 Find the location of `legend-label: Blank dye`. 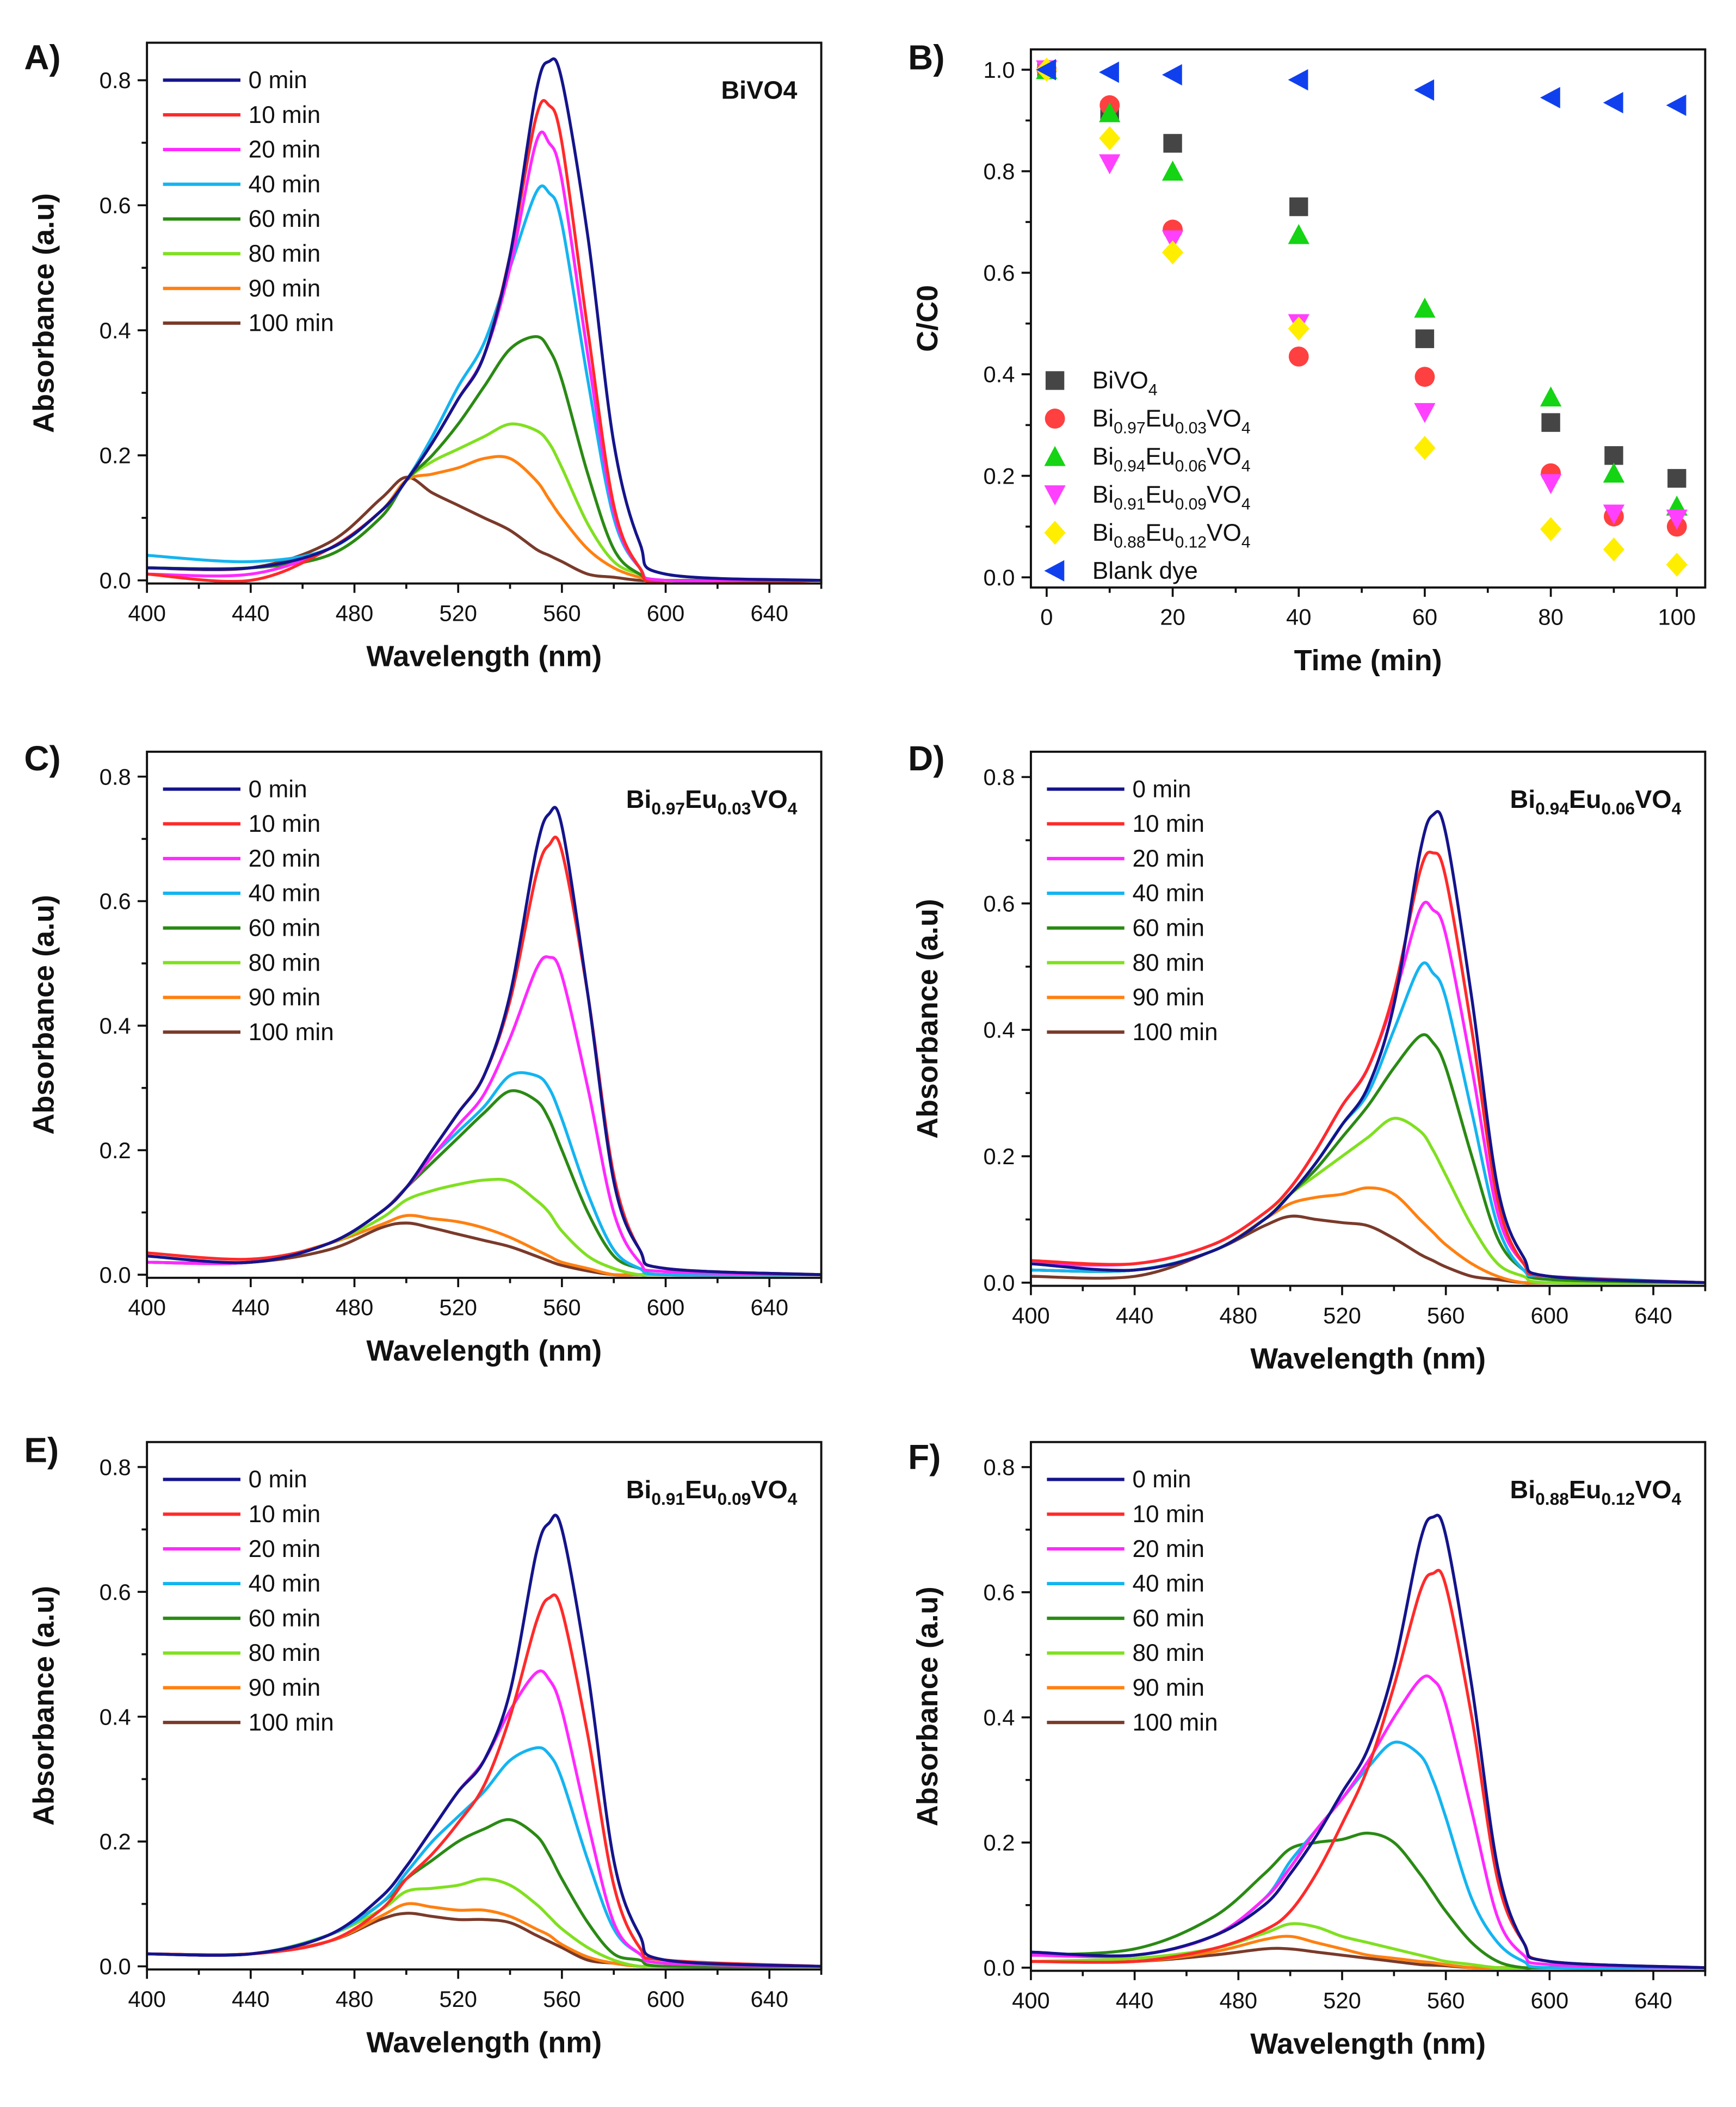

legend-label: Blank dye is located at coordinates (1145, 571).